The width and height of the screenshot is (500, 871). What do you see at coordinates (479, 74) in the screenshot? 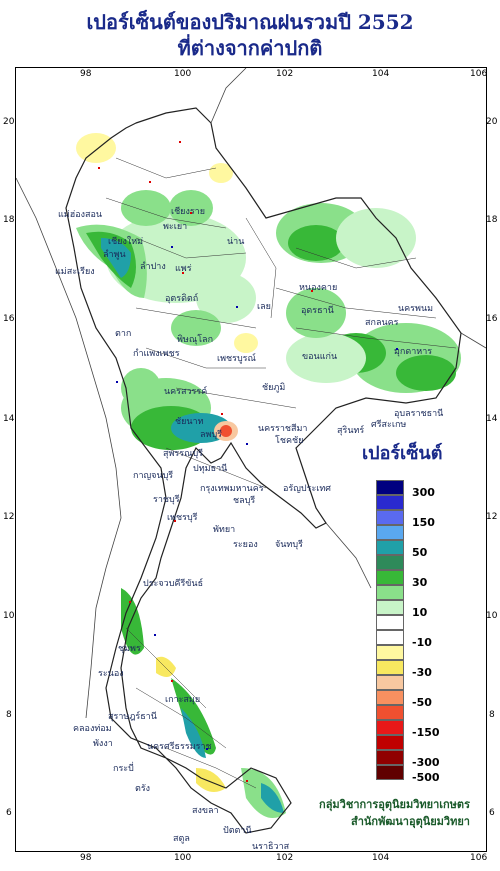
I see `lon-tick: 106` at bounding box center [479, 74].